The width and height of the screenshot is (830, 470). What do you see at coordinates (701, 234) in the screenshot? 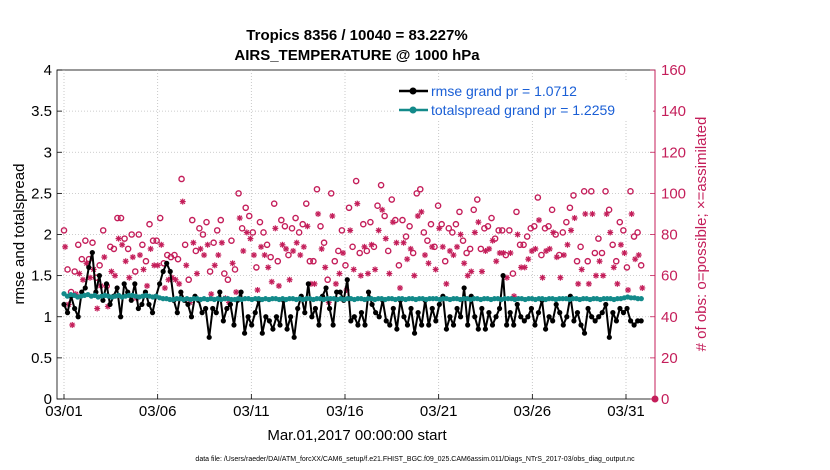
I see `y-axis-label-right: # of obs: o=possible; ×=assimilated` at bounding box center [701, 234].